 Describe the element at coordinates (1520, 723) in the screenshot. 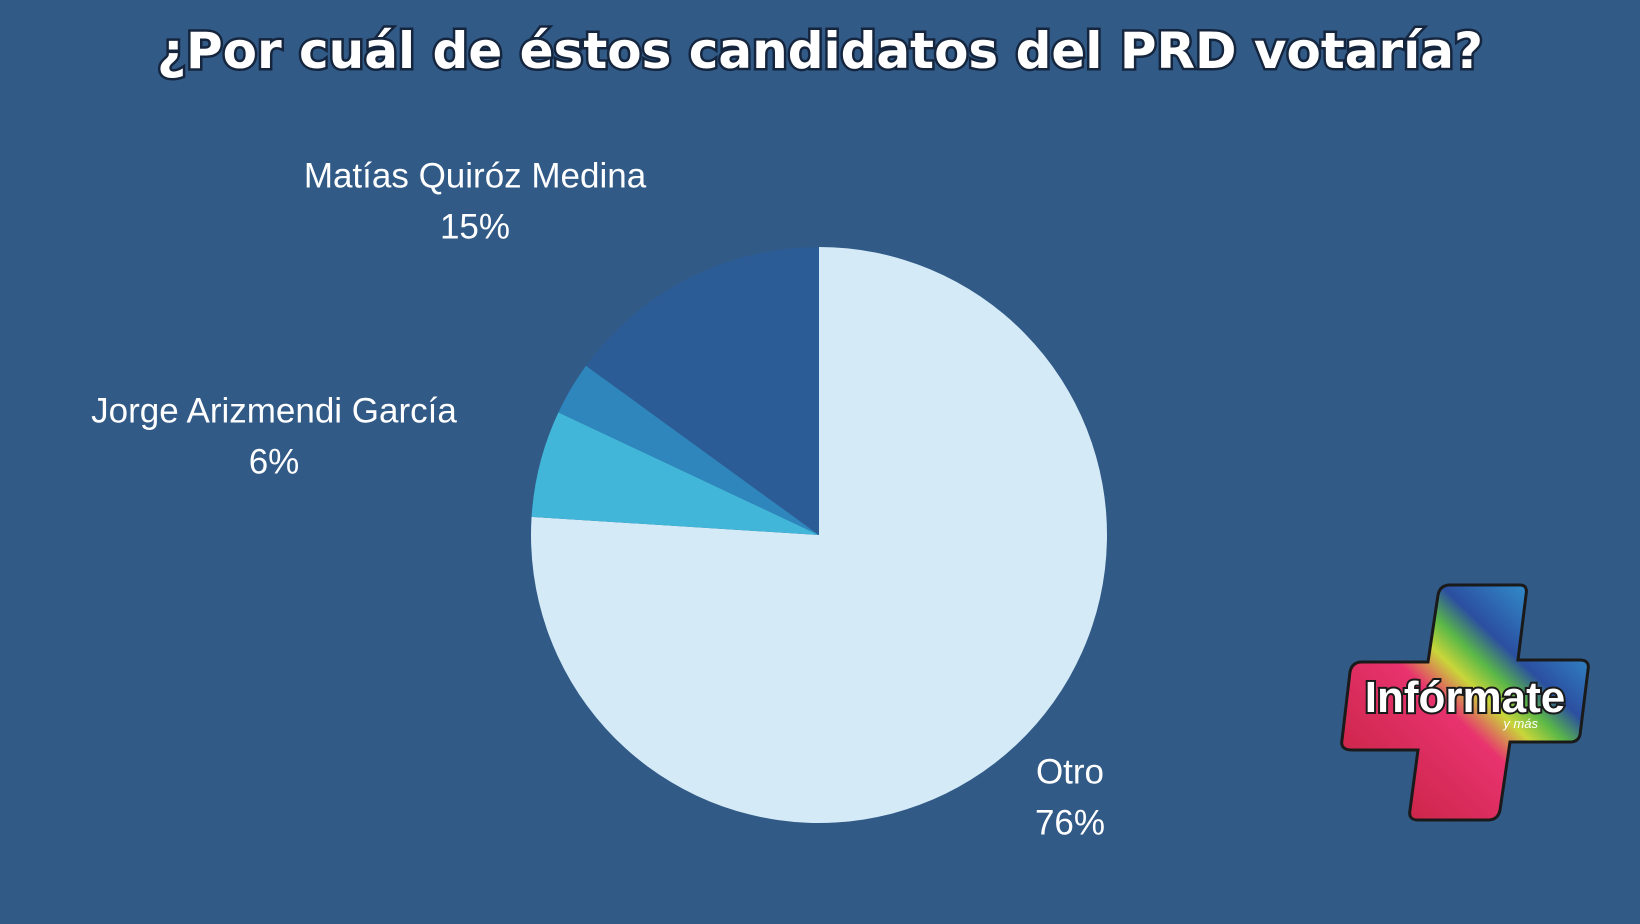

I see `logo-subtext: y más` at that location.